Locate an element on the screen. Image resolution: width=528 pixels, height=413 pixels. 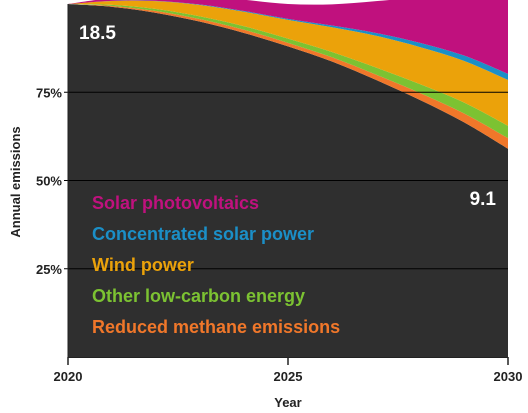
legend-item-wind-power: Wind power is located at coordinates (143, 265).